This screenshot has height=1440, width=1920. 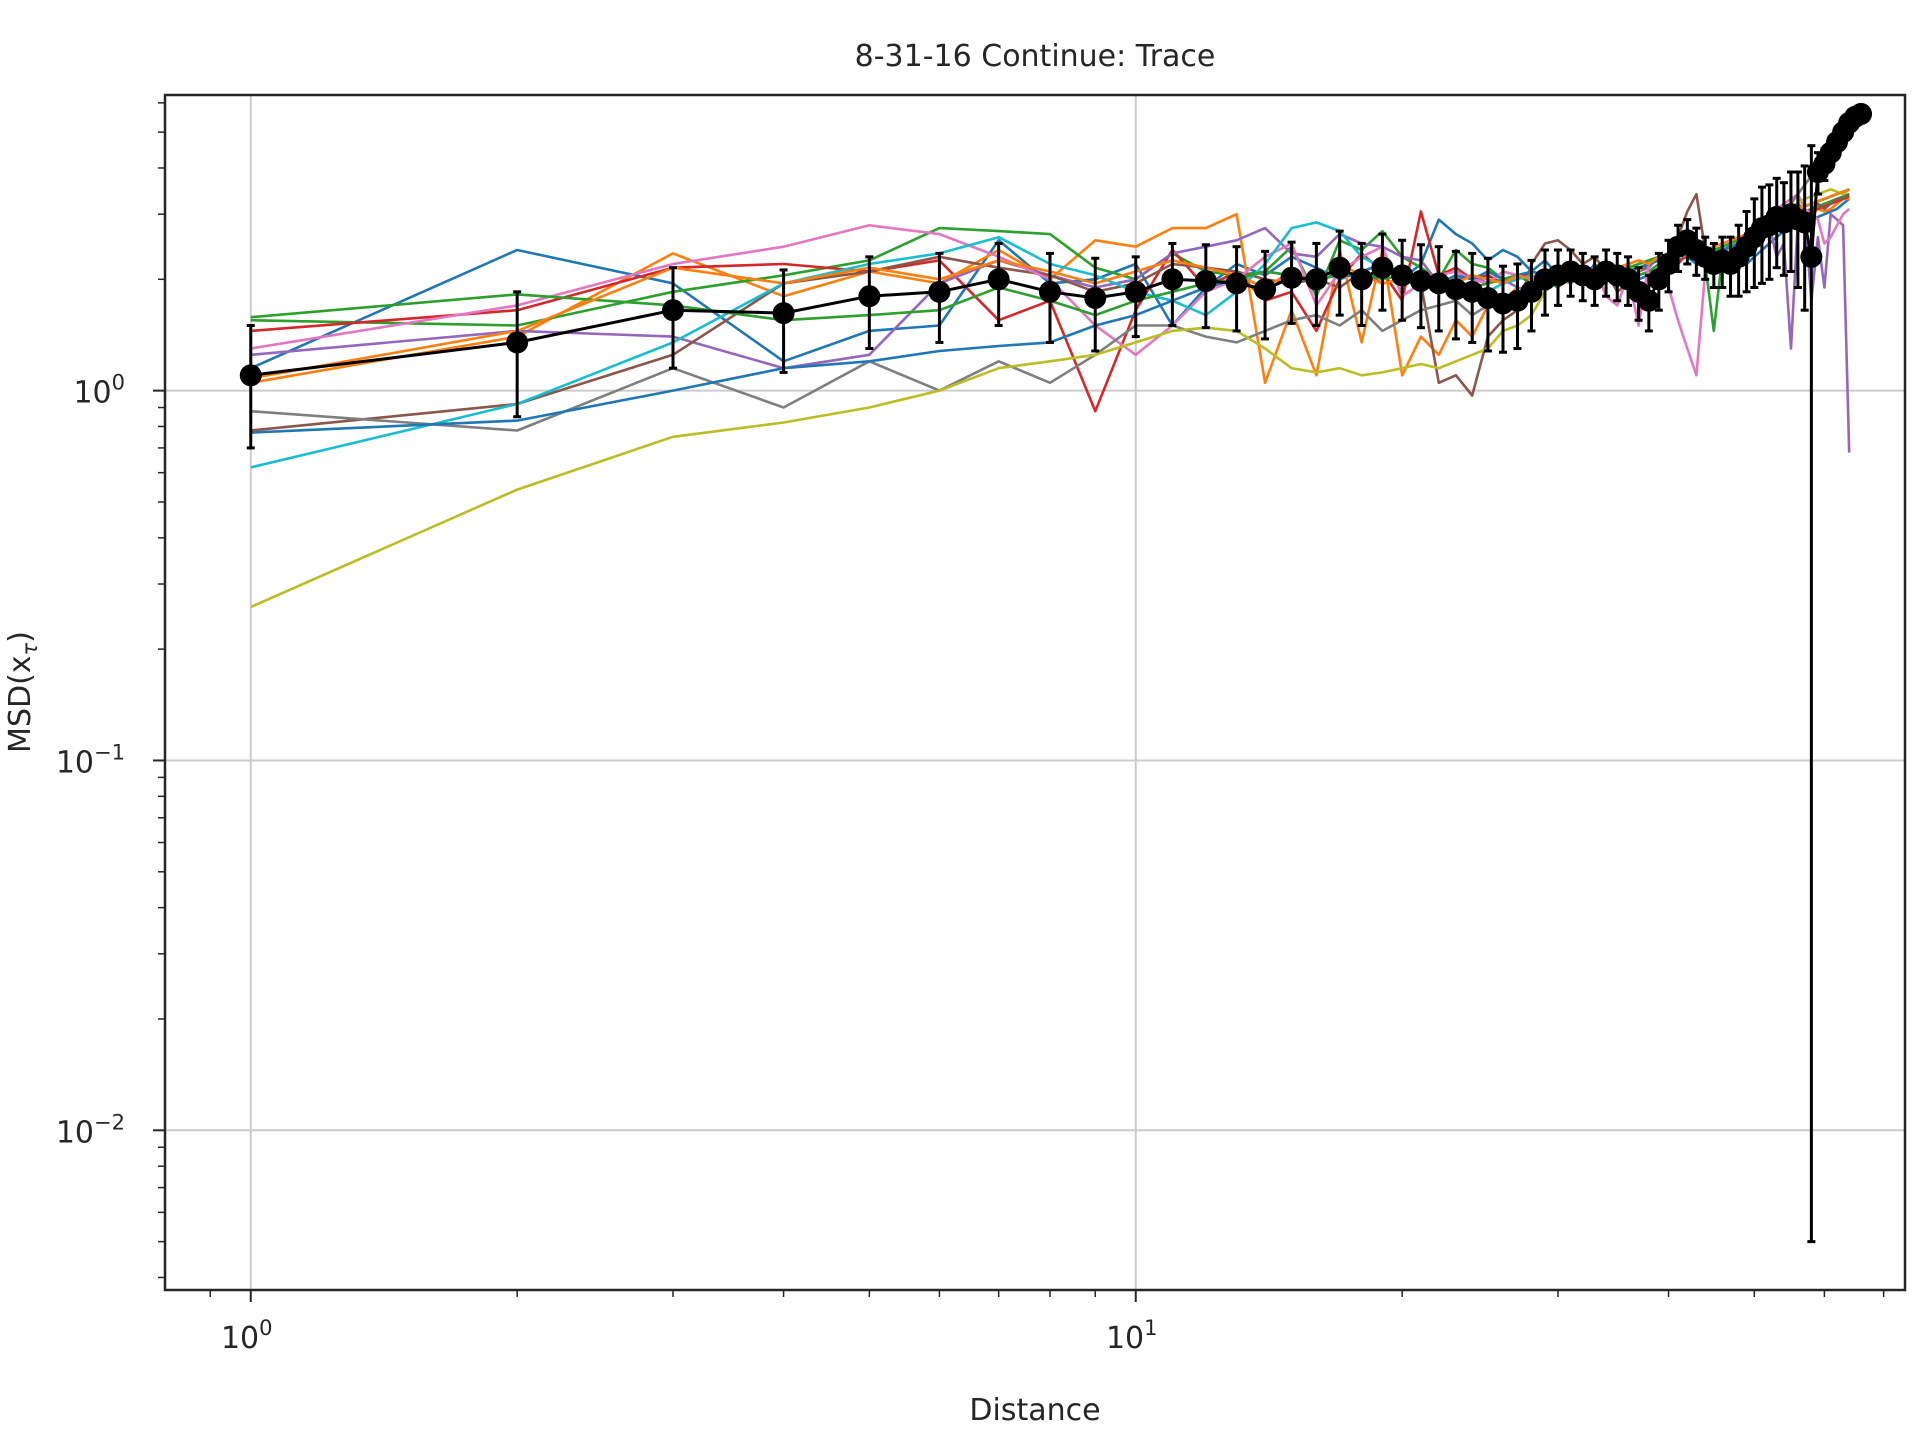 What do you see at coordinates (20, 704) in the screenshot?
I see `y-axis-label-main: MSD(x` at bounding box center [20, 704].